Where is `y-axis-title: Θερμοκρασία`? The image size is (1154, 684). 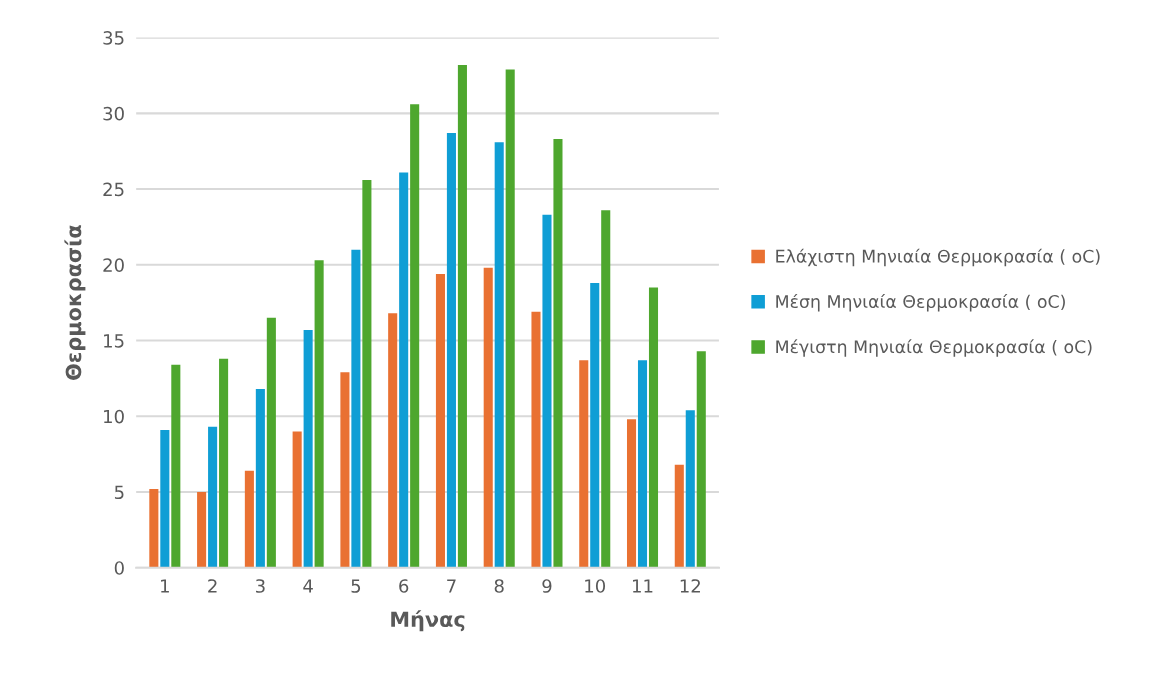 y-axis-title: Θερμοκρασία is located at coordinates (75, 302).